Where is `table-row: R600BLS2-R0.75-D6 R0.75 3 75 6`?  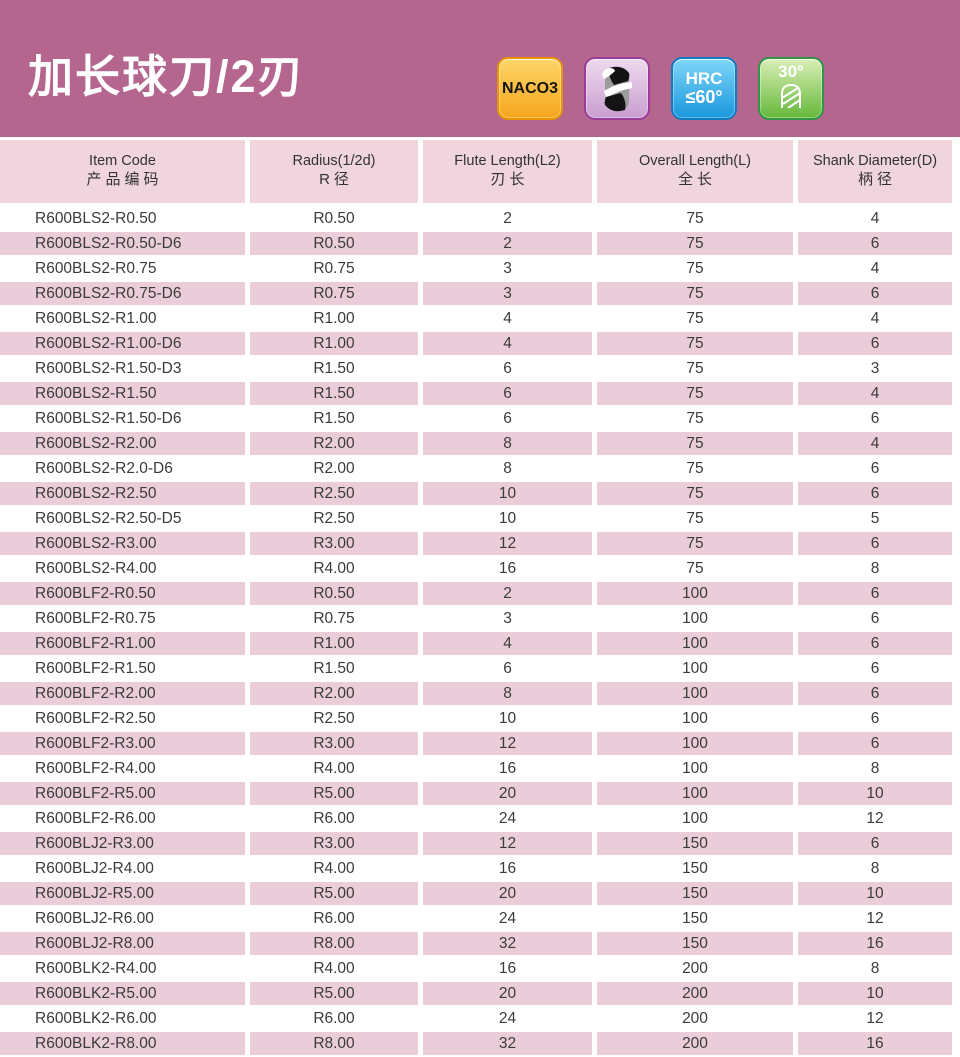
table-row: R600BLS2-R0.75-D6 R0.75 3 75 6 is located at coordinates (476, 294).